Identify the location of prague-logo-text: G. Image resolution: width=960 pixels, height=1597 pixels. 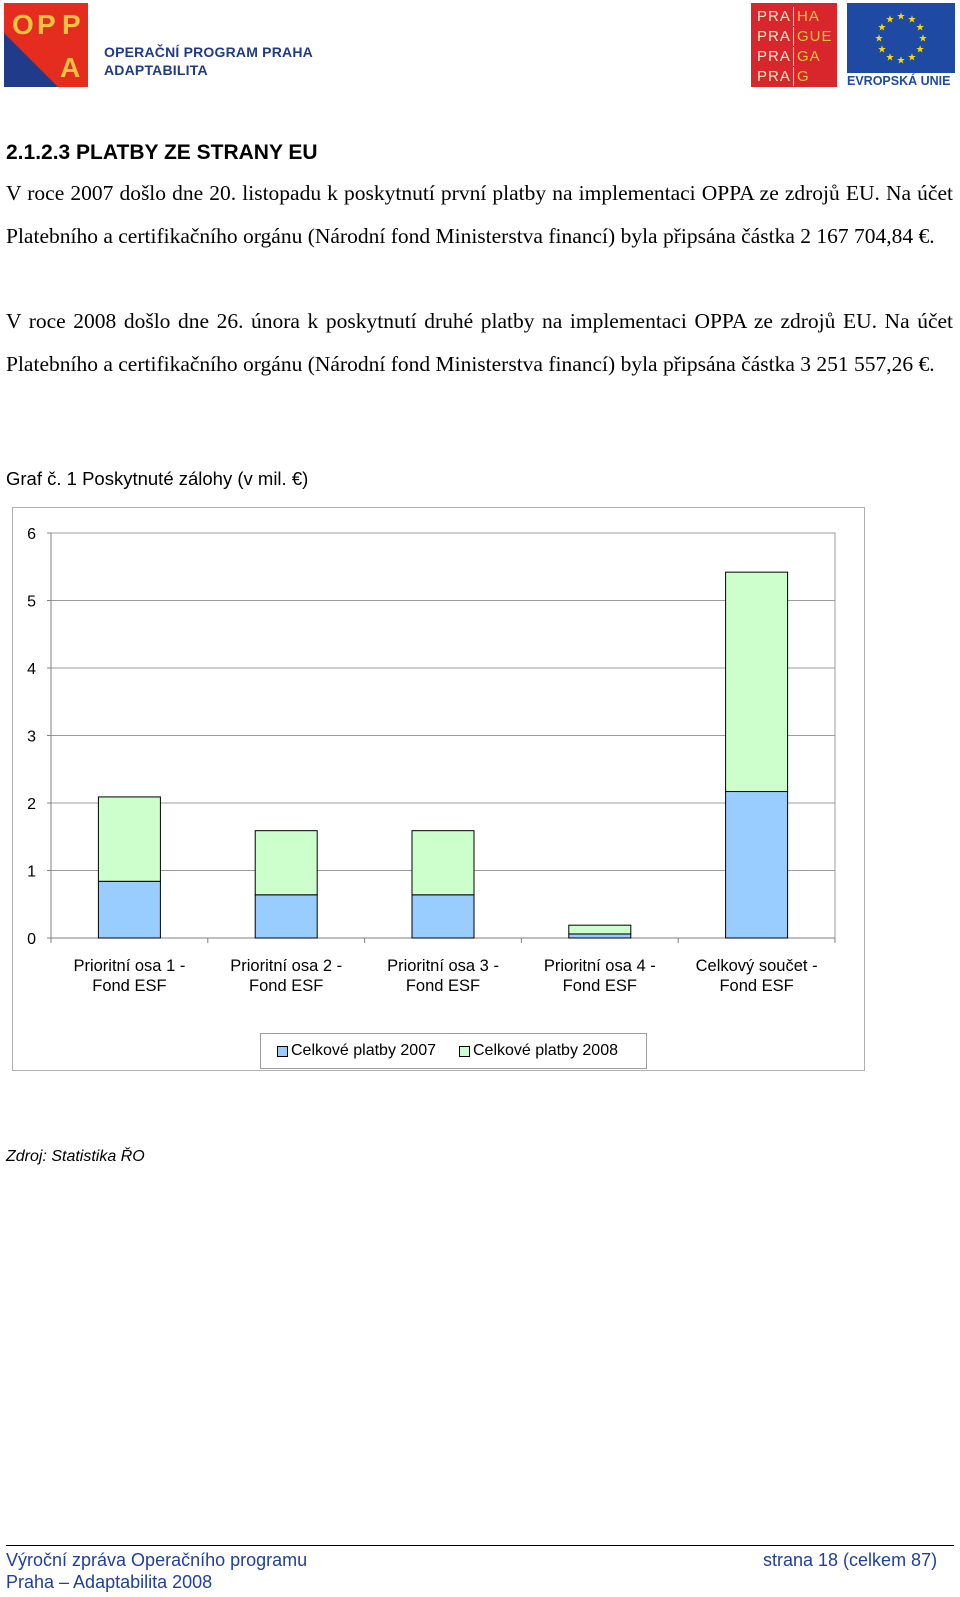
(811, 76).